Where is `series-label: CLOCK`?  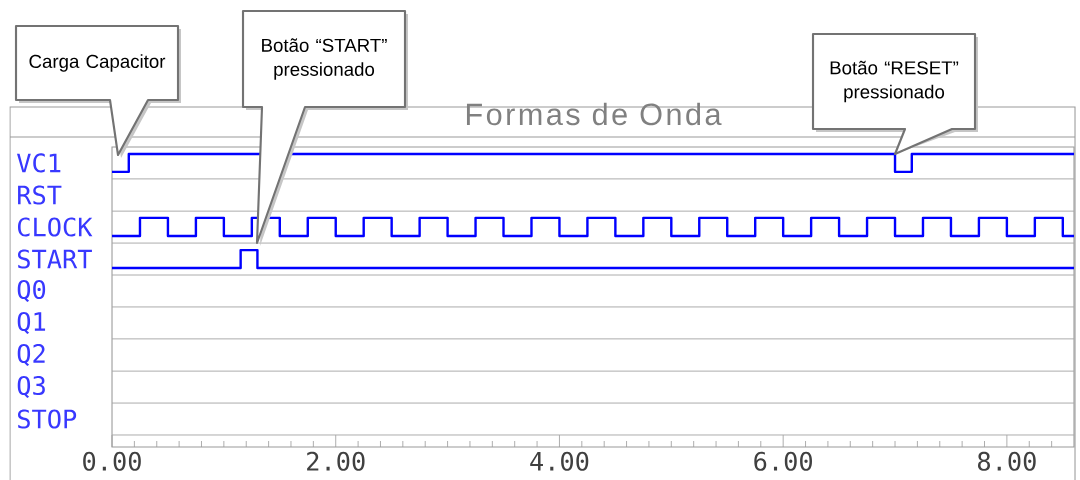 series-label: CLOCK is located at coordinates (55, 227).